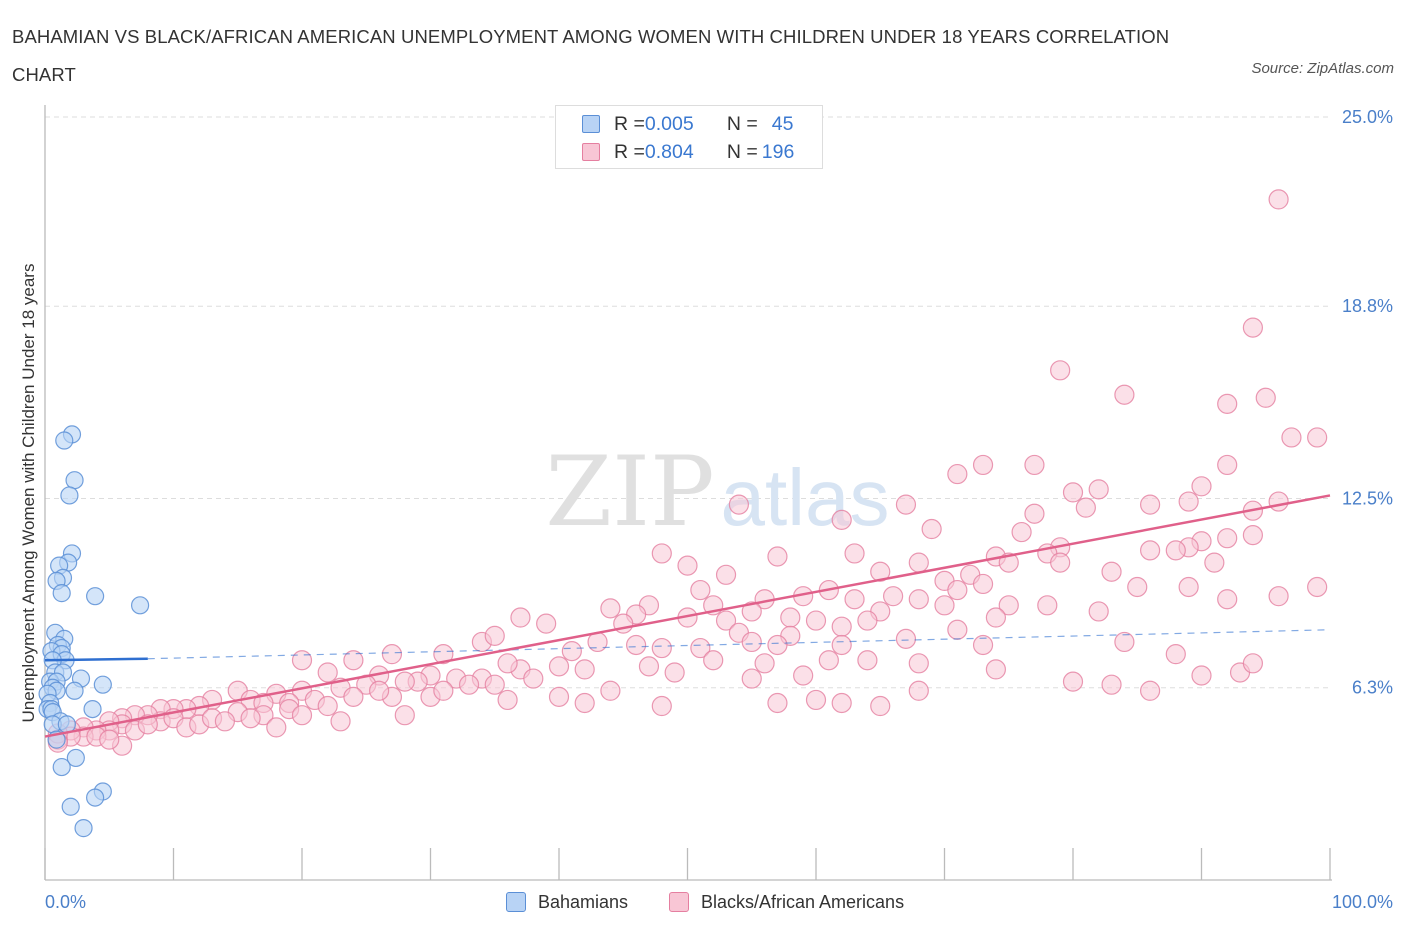  I want to click on watermark-atlas: atlas, so click(805, 497).